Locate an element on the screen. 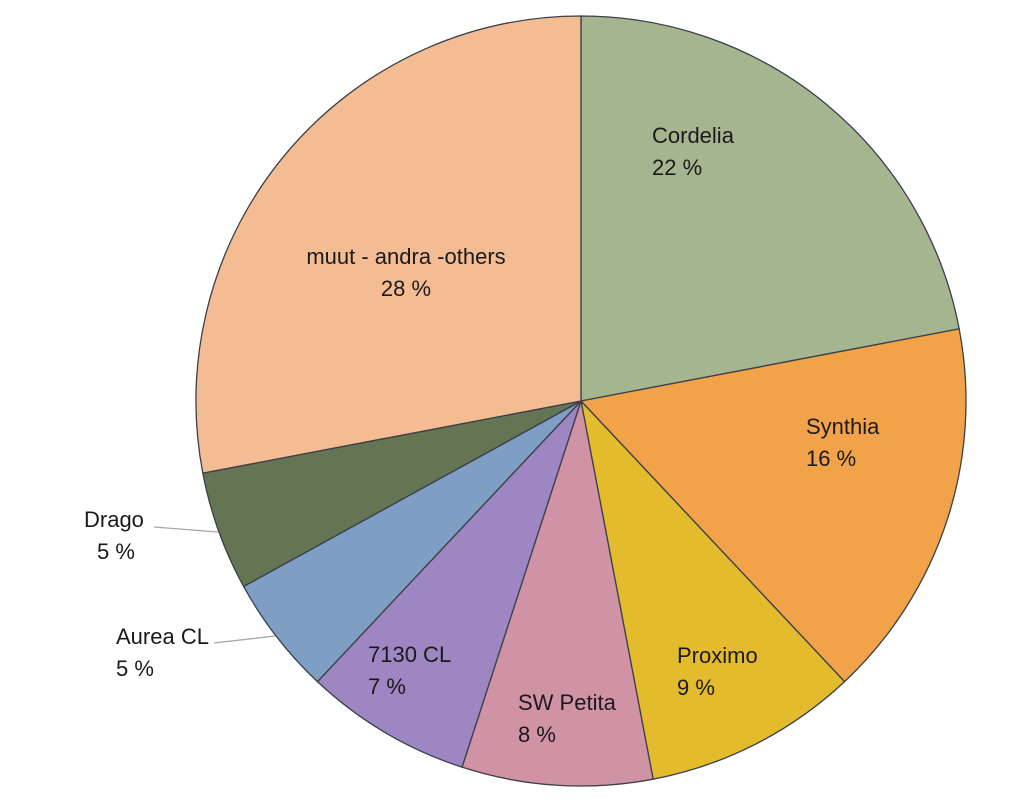 The image size is (1024, 804). slice-name-label: Aurea CL is located at coordinates (162, 636).